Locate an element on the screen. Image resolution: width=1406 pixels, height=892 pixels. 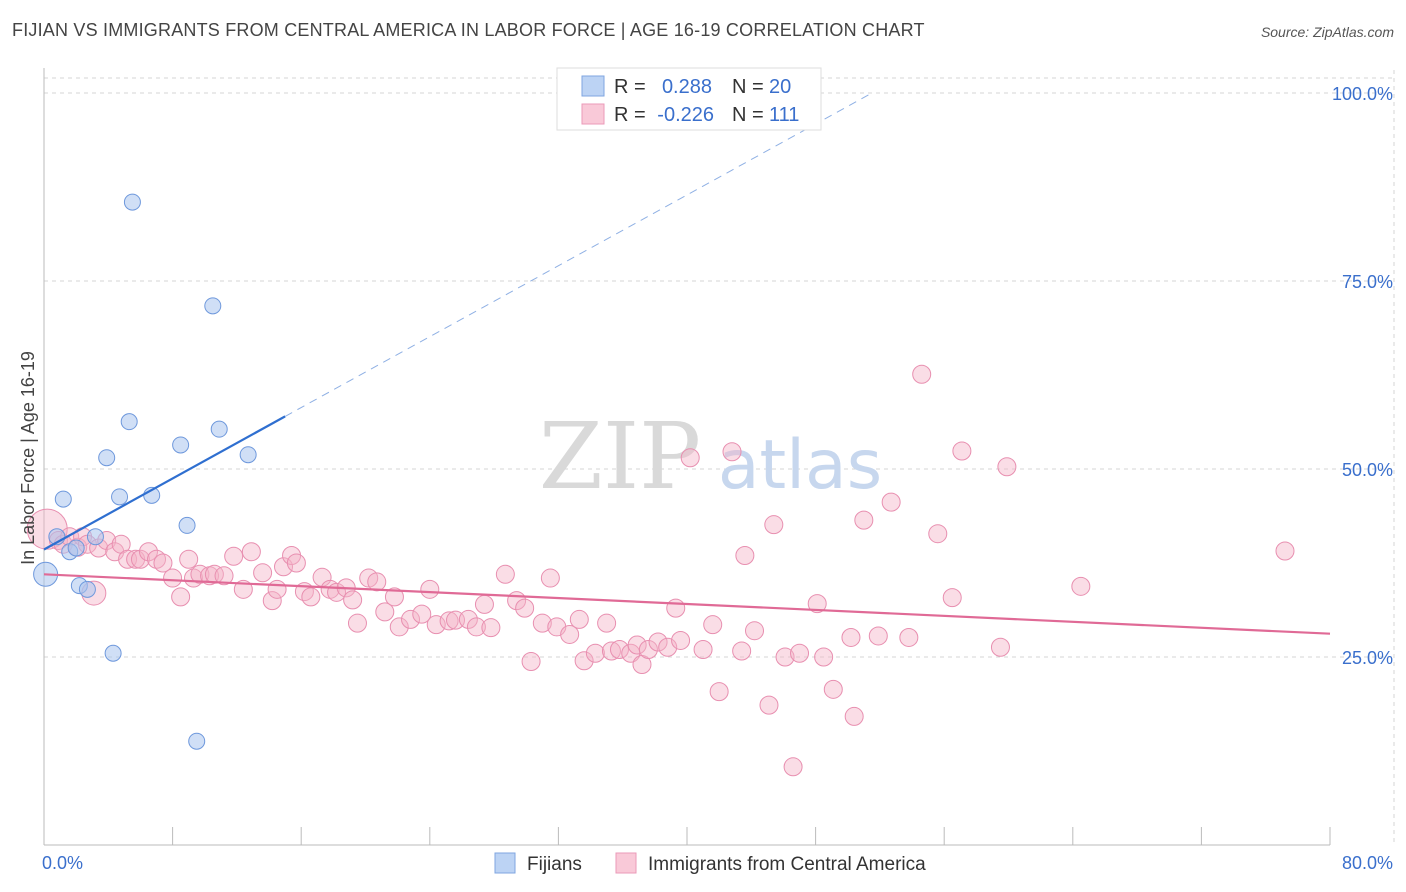
source-label: Source: ZipAtlas.com is located at coordinates (1327, 32).